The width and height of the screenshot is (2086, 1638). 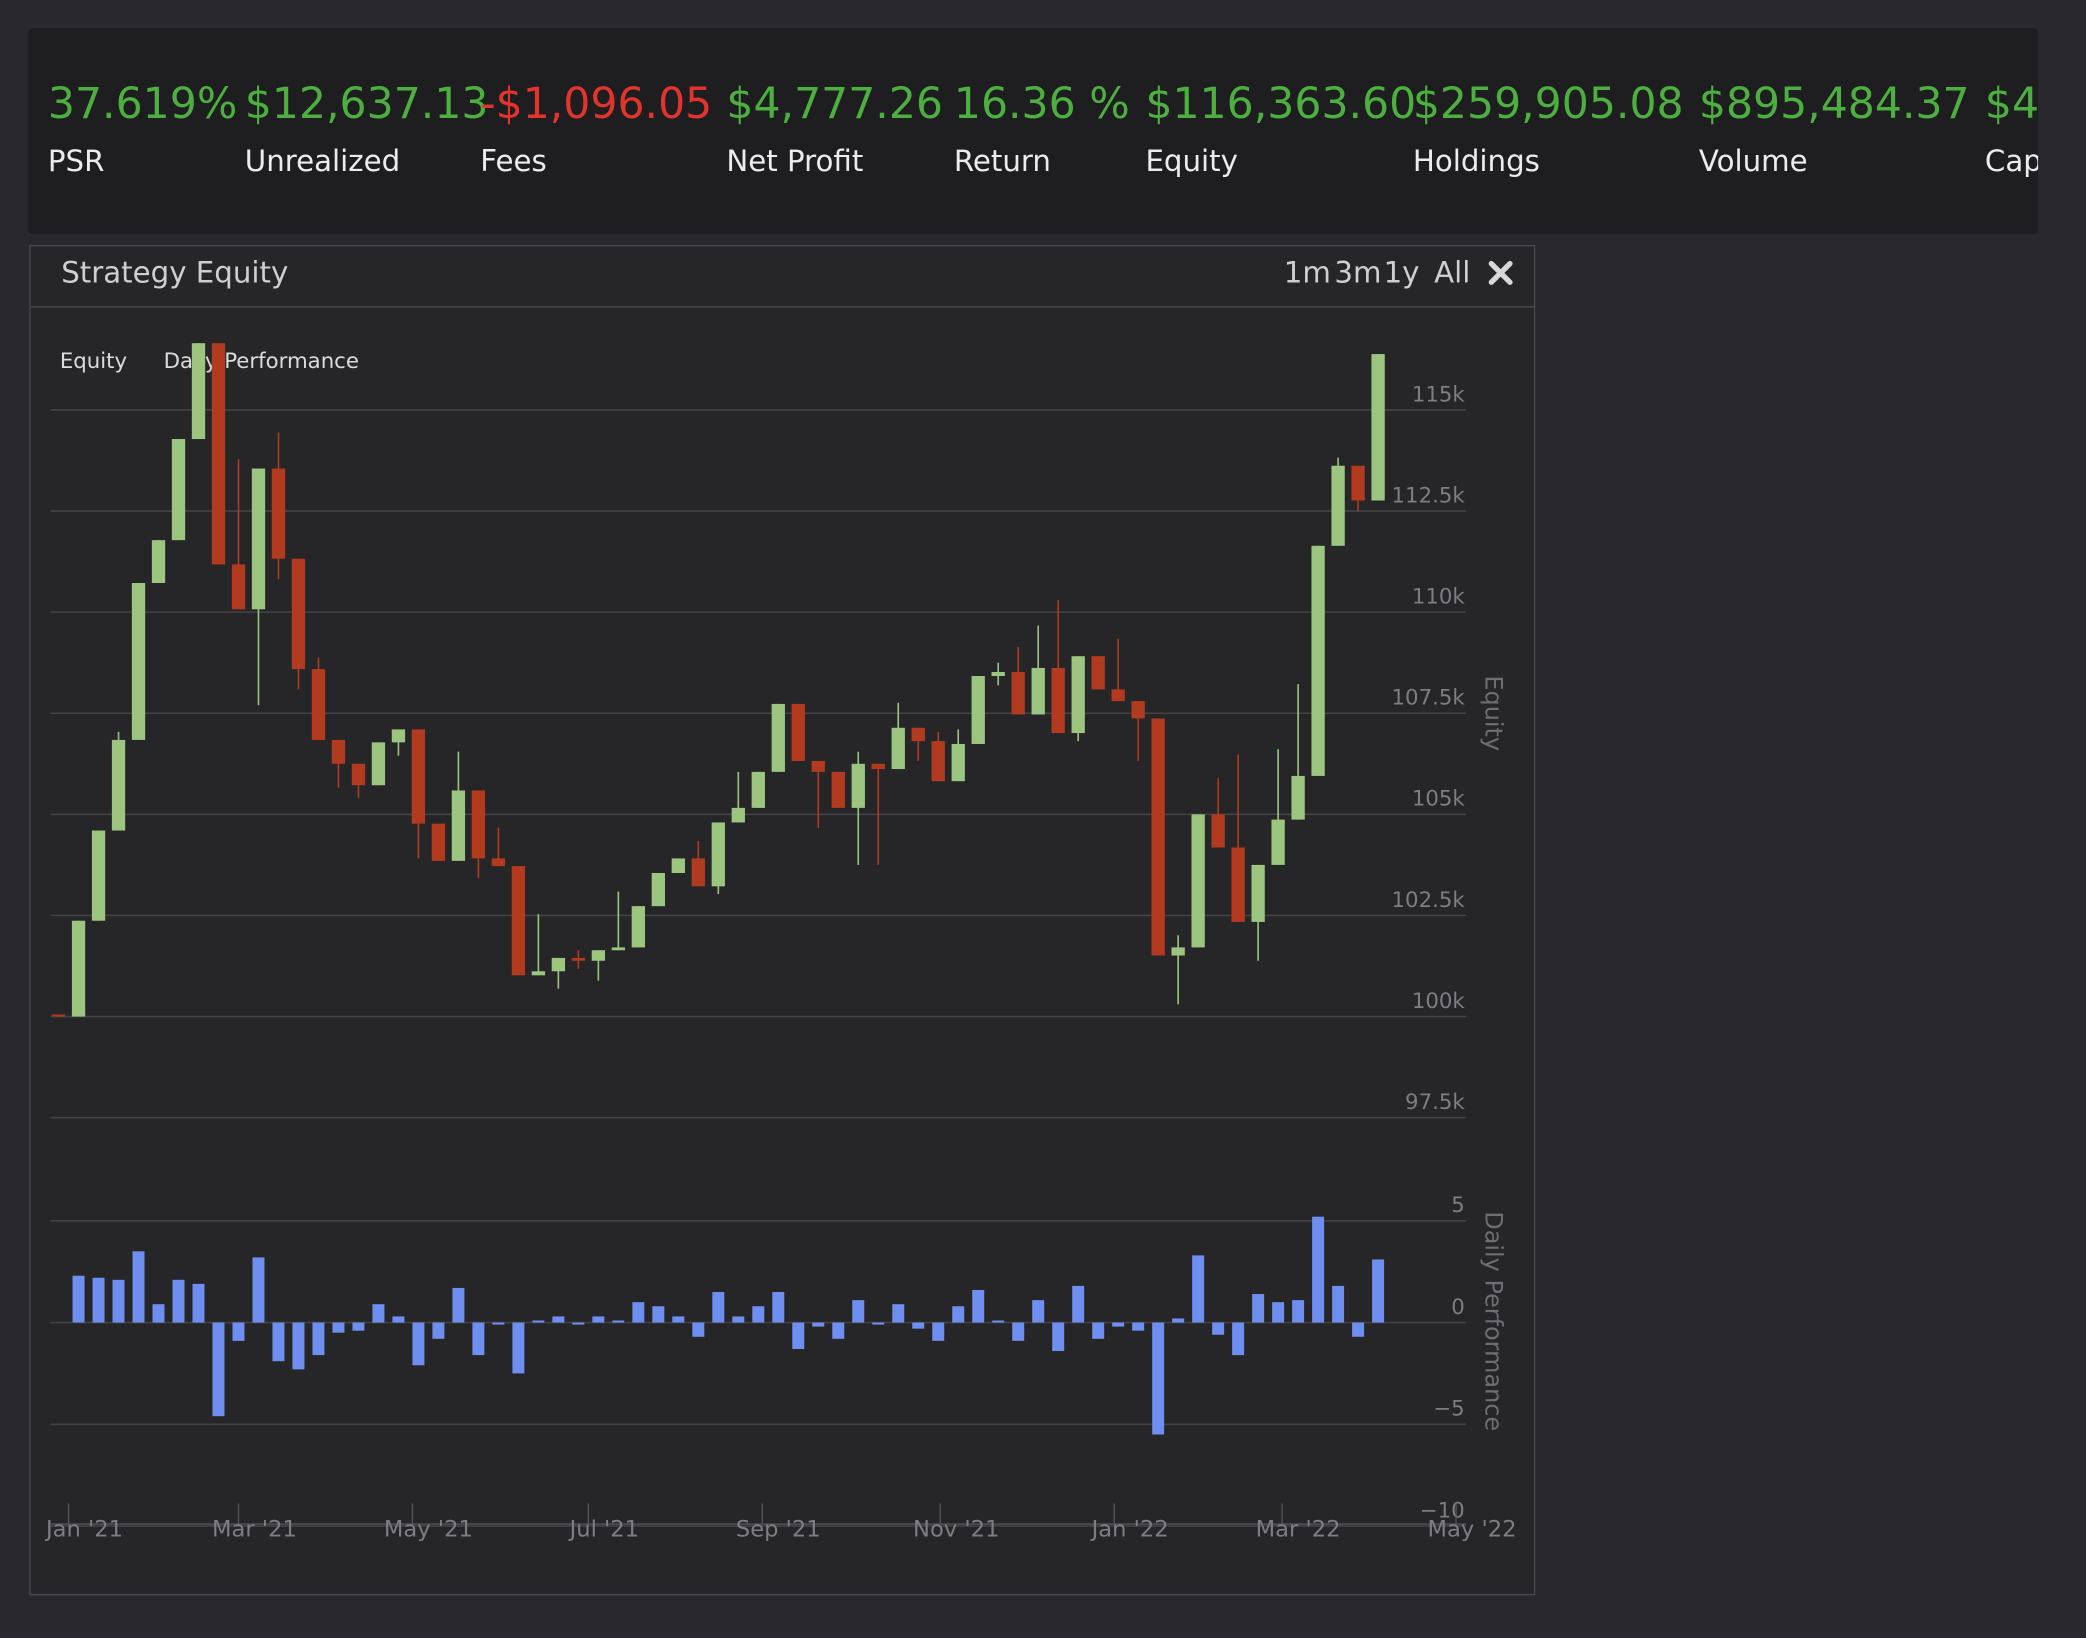 I want to click on x-tick-label: Mar '22, so click(x=1298, y=1530).